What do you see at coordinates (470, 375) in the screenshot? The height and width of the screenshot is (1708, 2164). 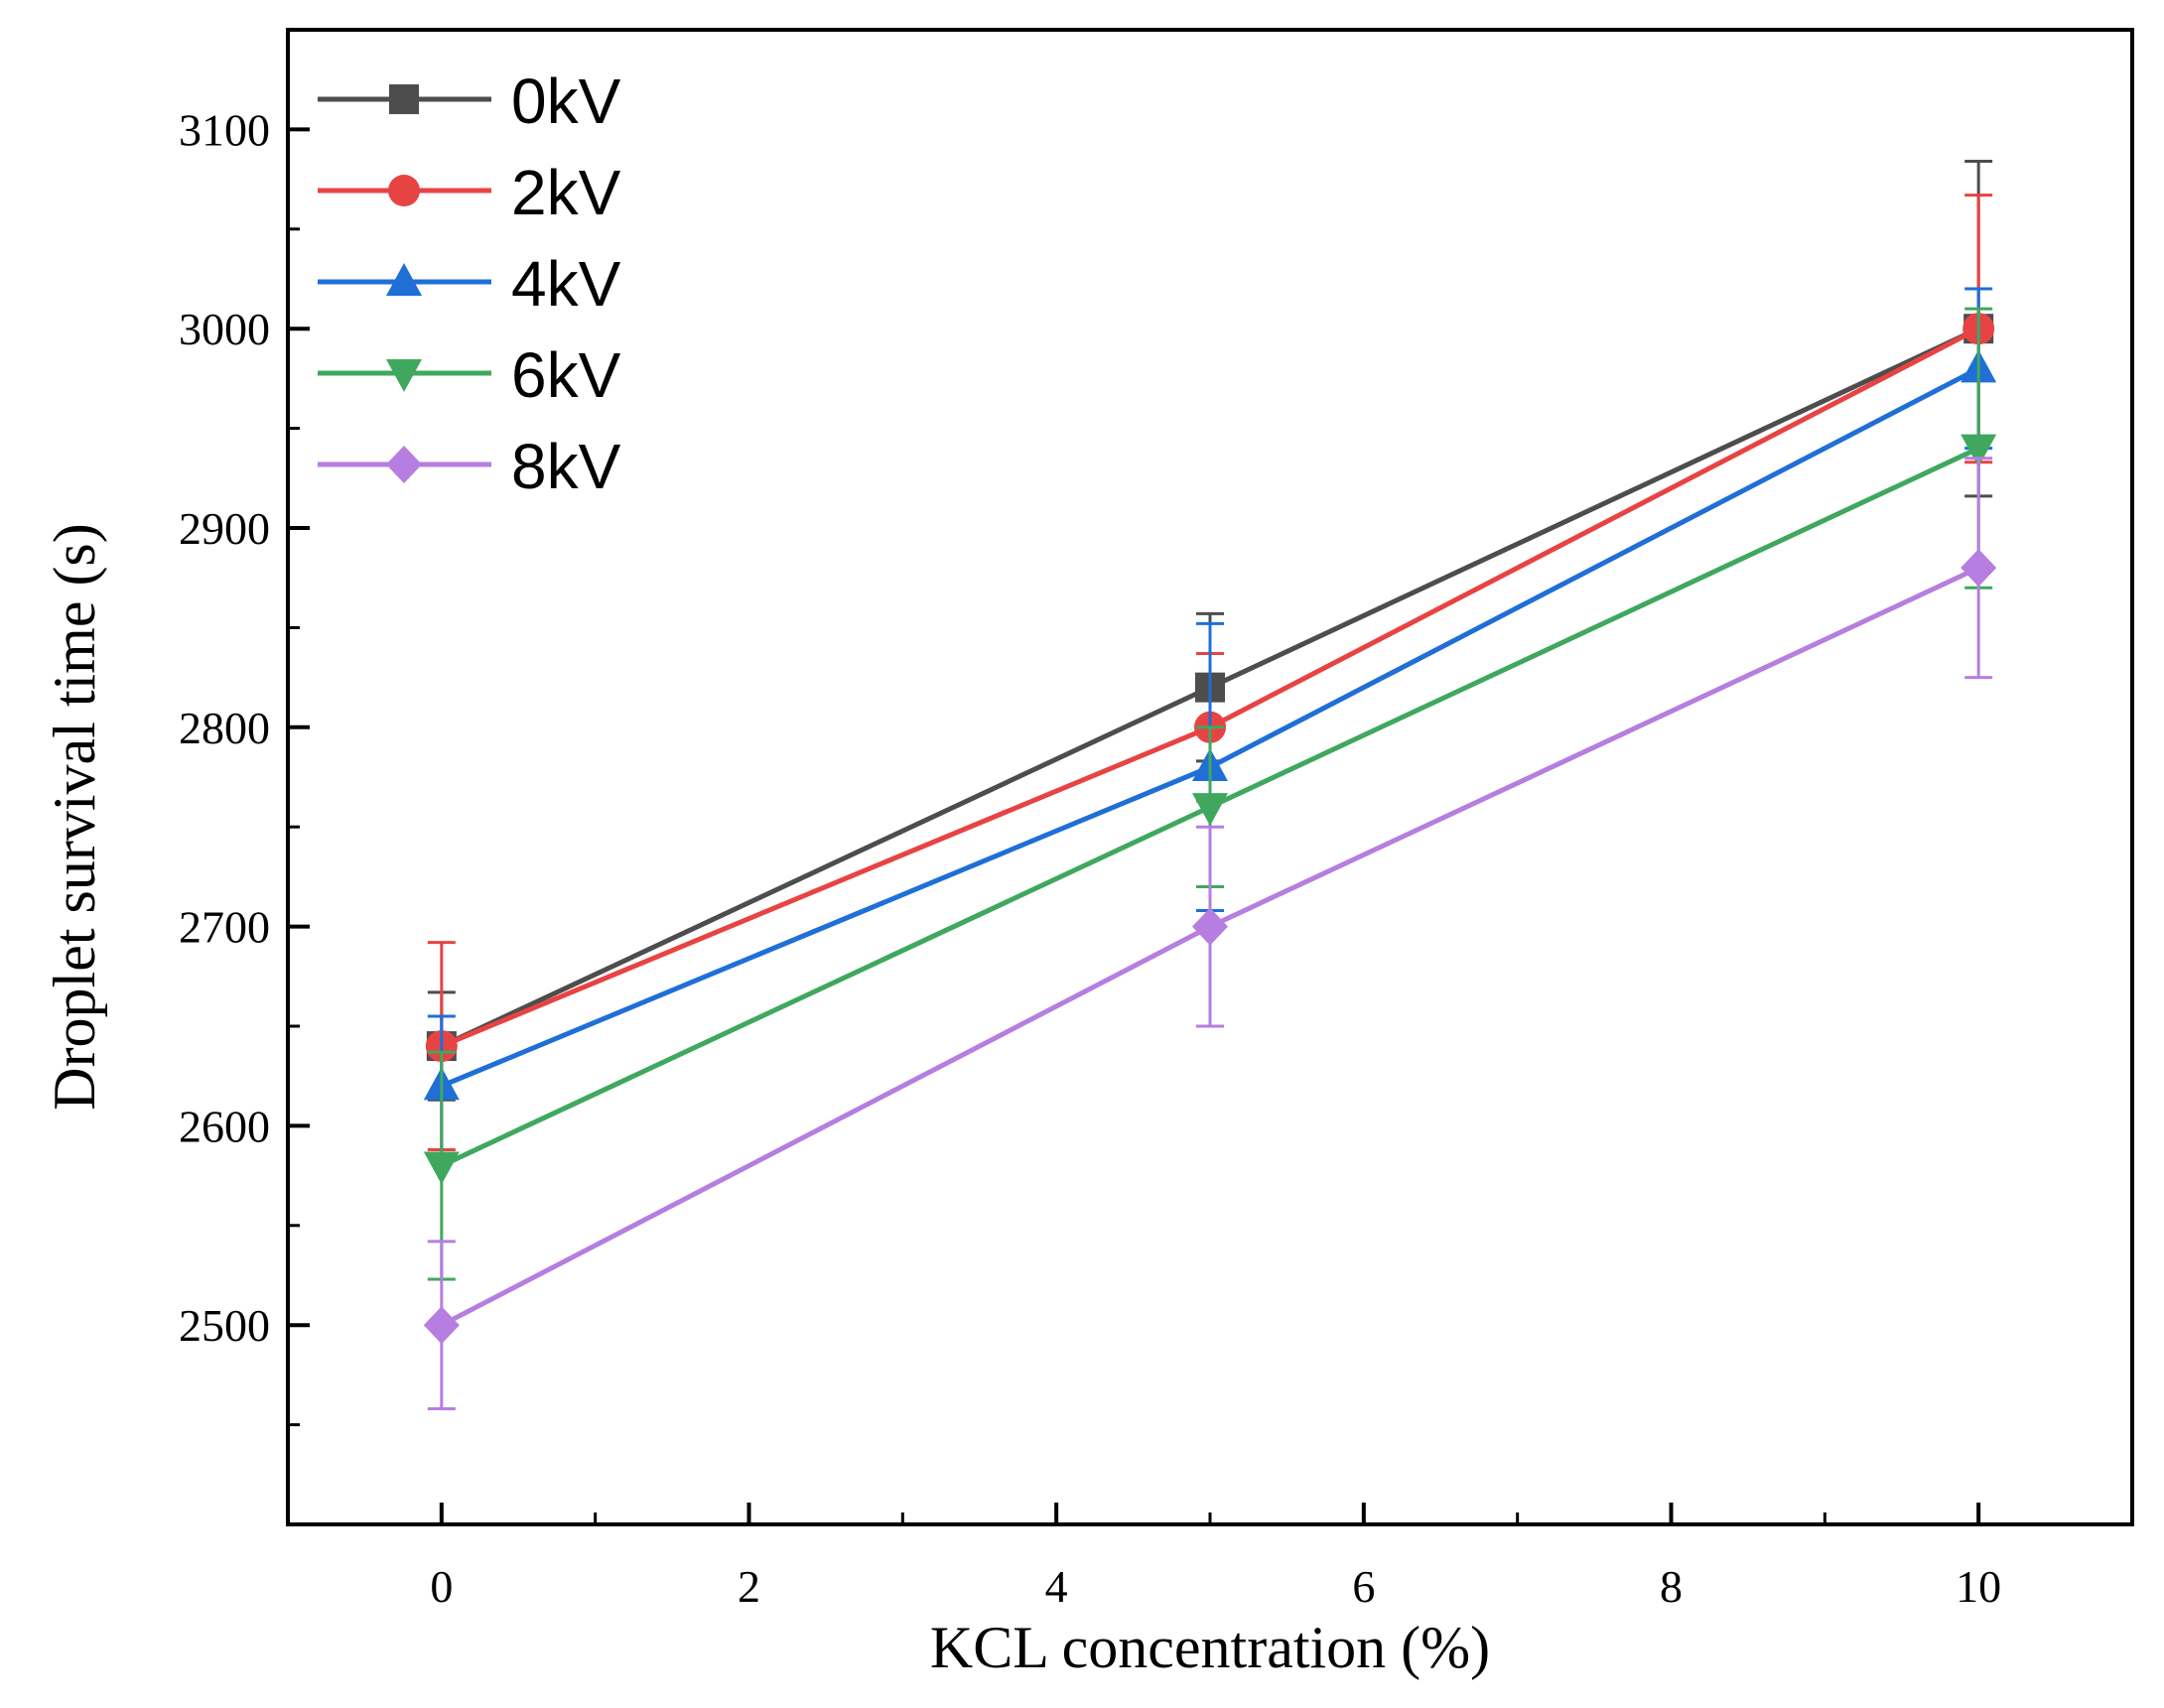 I see `legend-item-6kV: 6kV` at bounding box center [470, 375].